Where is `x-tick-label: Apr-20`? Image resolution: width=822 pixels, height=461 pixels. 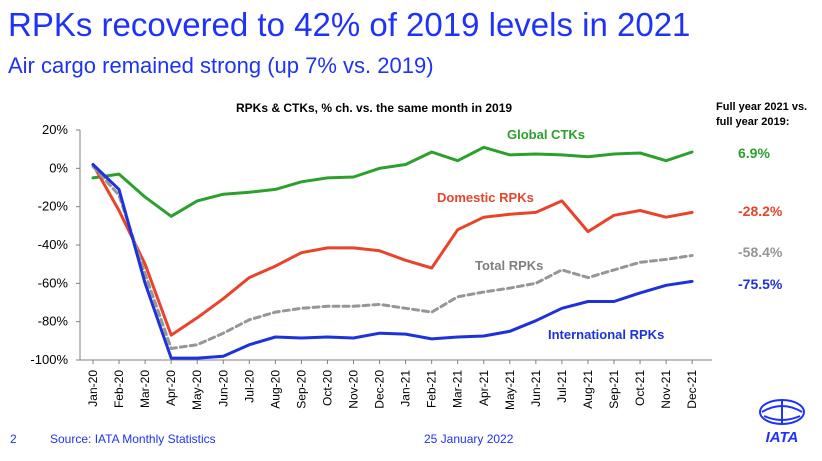 x-tick-label: Apr-20 is located at coordinates (171, 388).